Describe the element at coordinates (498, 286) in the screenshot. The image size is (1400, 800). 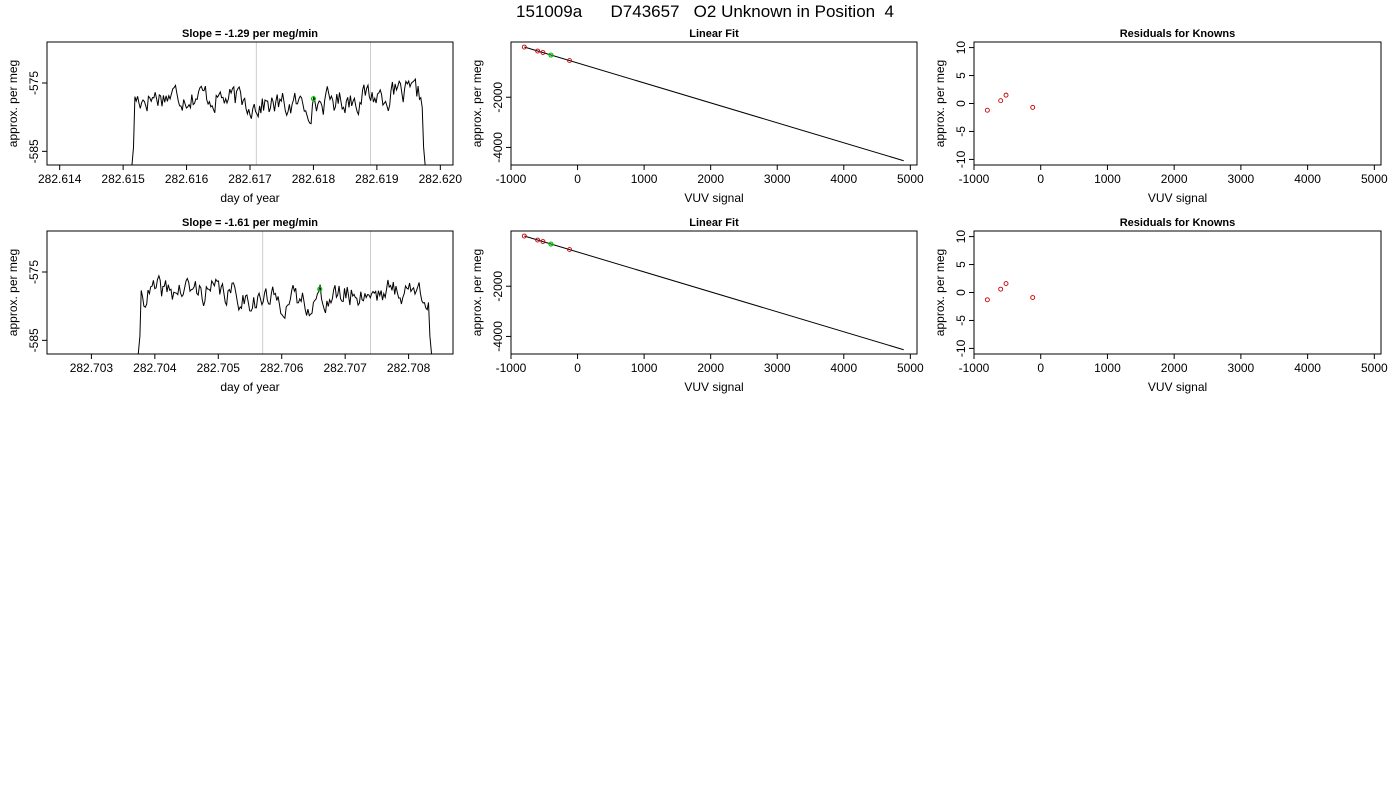
I see `y-tick-label: -2000` at that location.